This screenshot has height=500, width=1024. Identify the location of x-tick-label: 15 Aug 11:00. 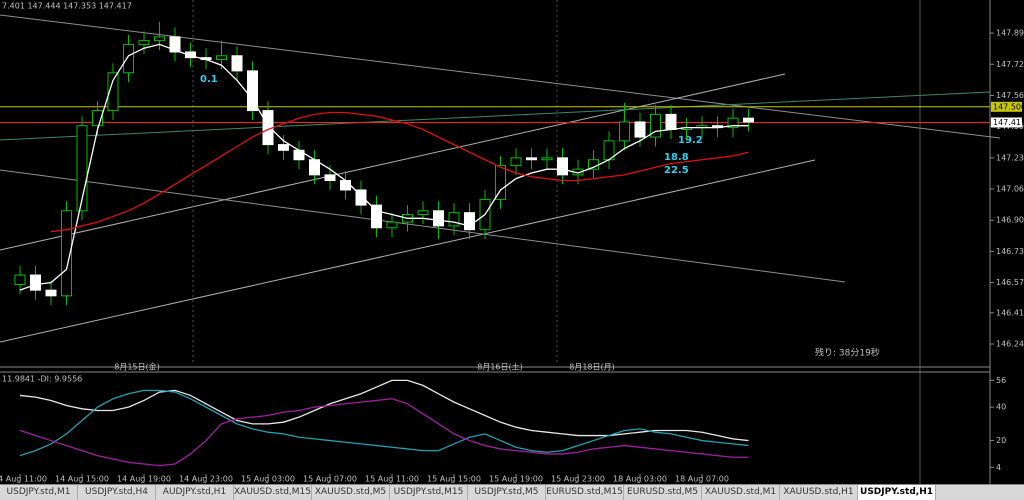
(392, 479).